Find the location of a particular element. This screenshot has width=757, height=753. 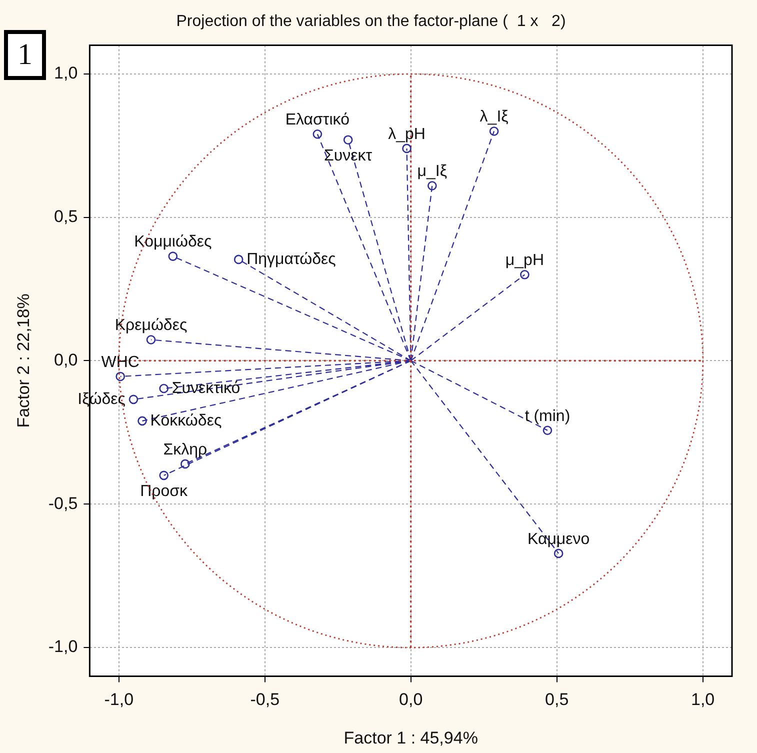

data-label: μ_Ιξ is located at coordinates (432, 171).